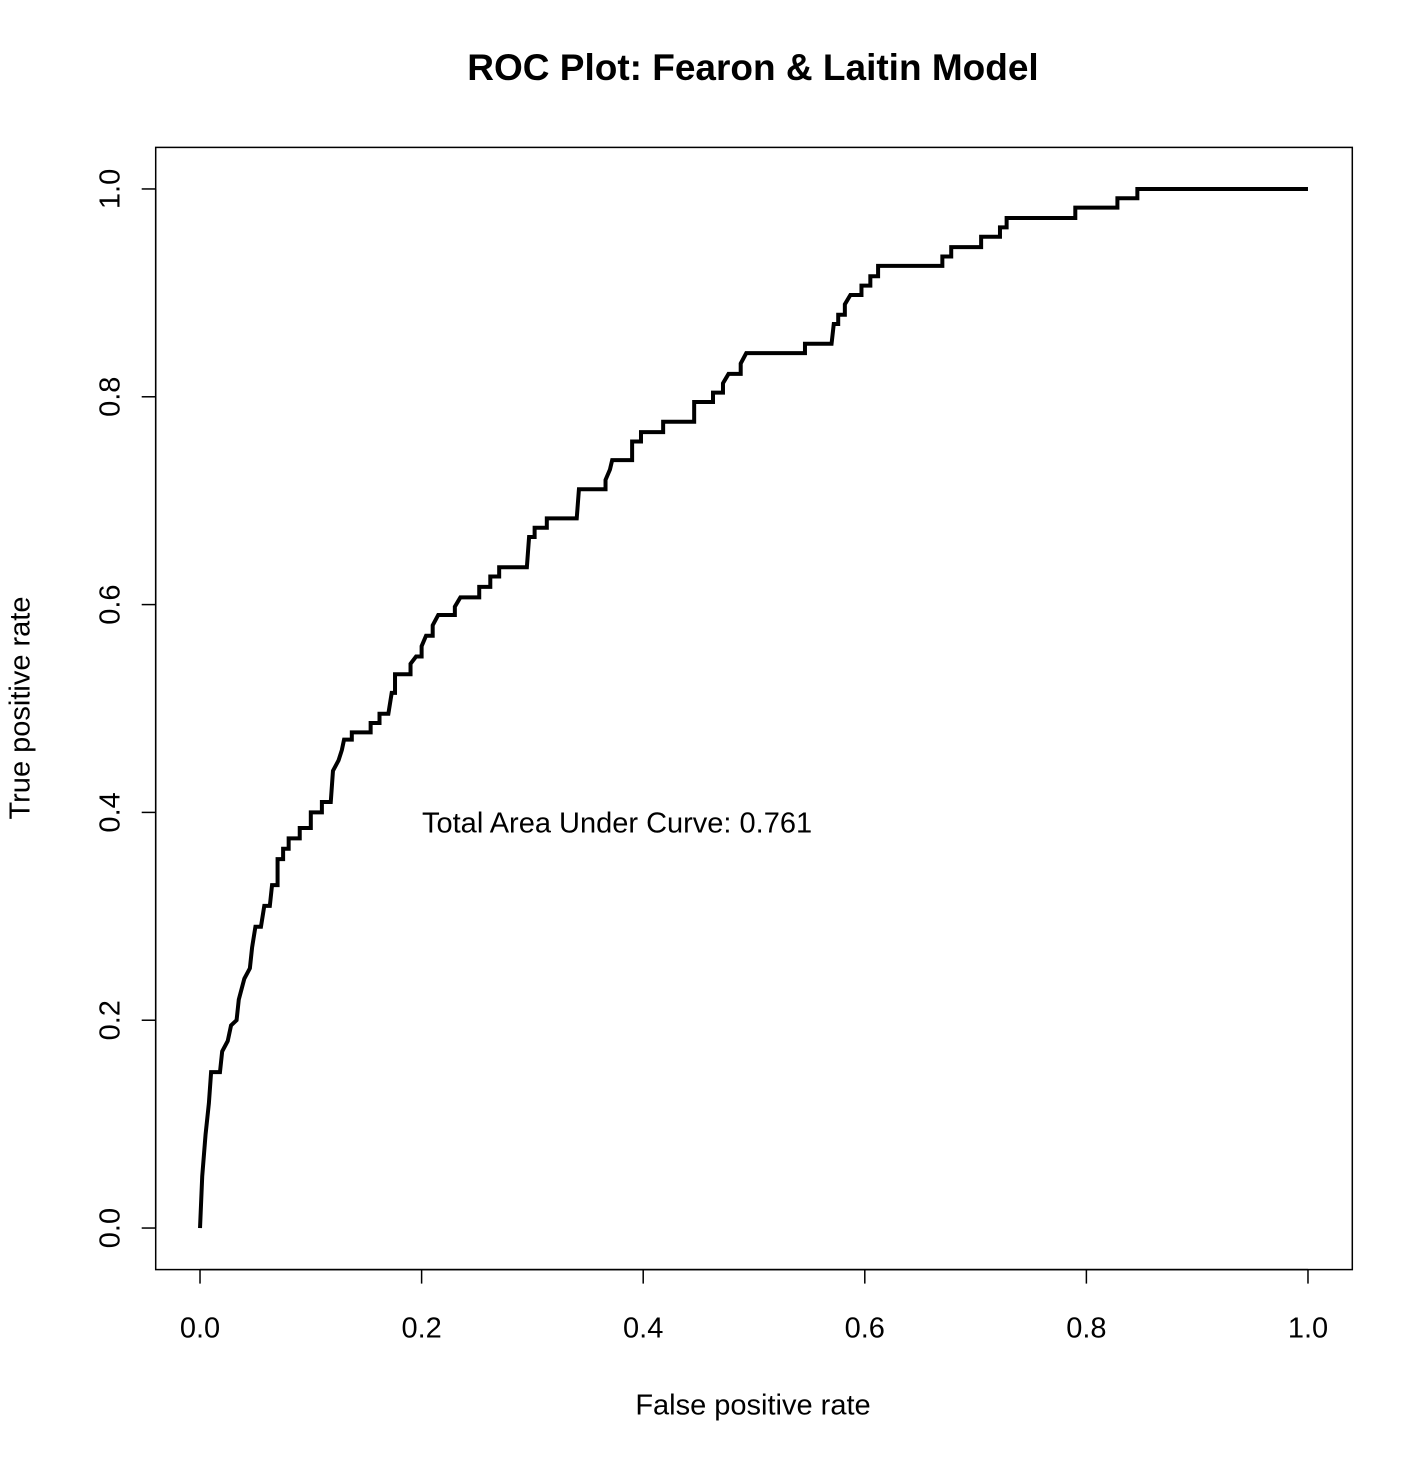 This screenshot has height=1462, width=1424. Describe the element at coordinates (1308, 1328) in the screenshot. I see `x-tick-label: 1.0` at that location.